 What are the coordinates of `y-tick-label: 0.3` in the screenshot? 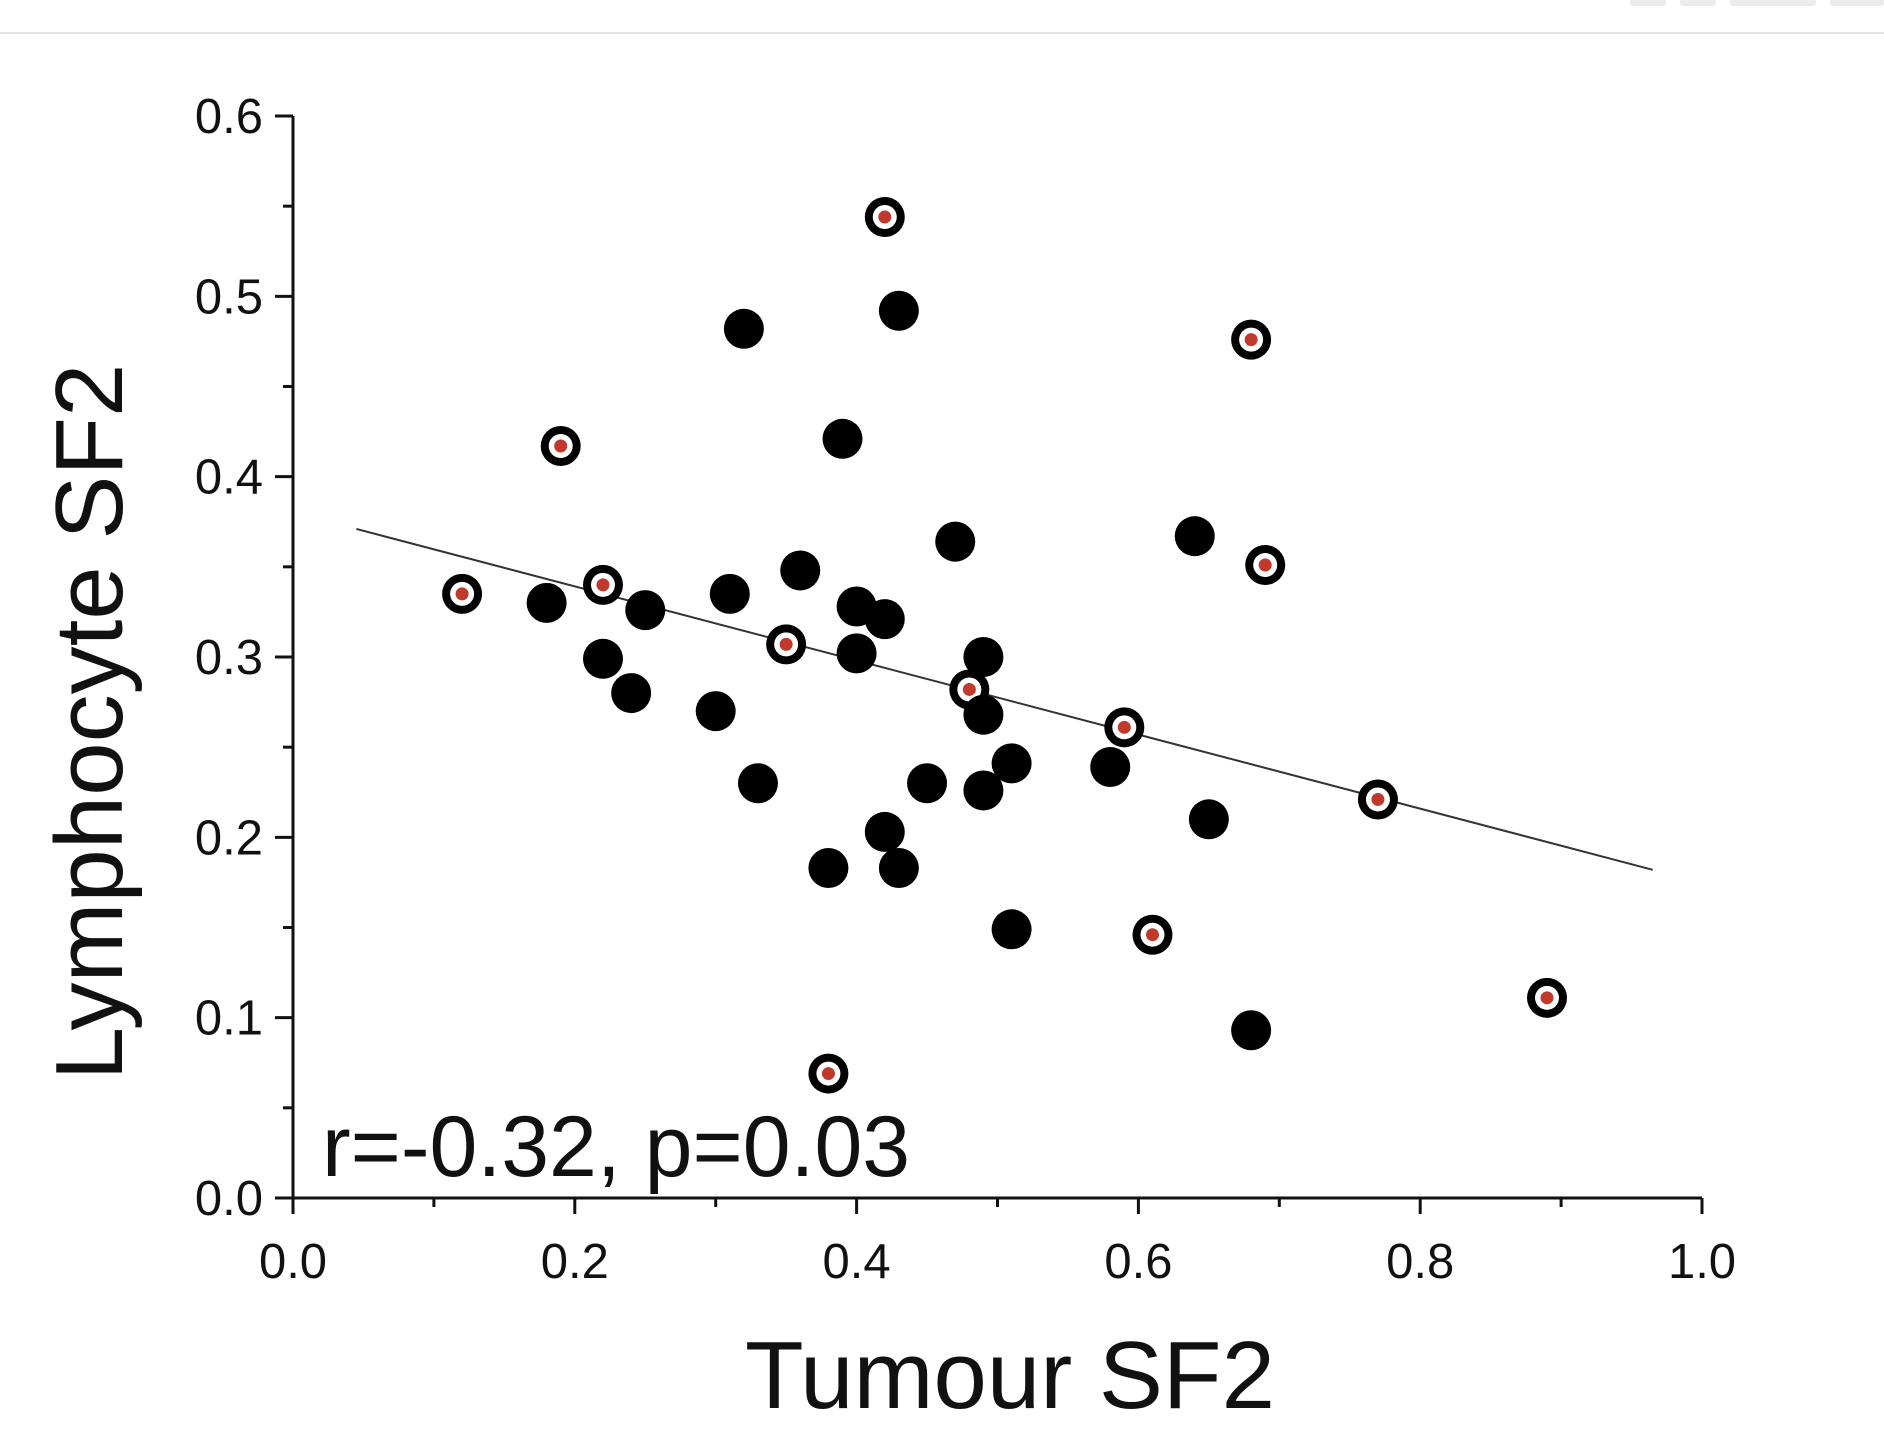 It's located at (229, 658).